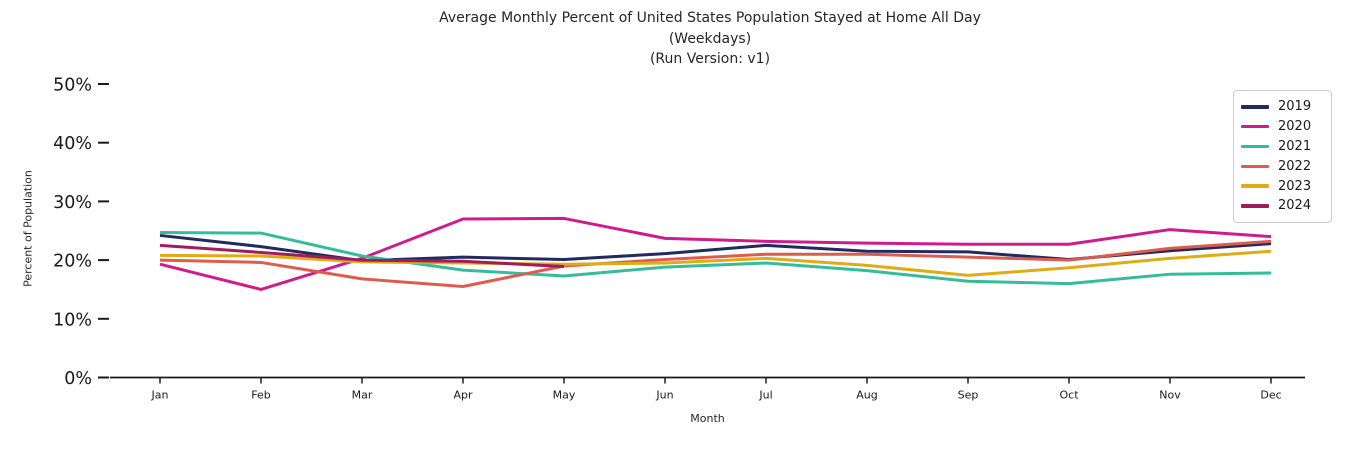 The image size is (1350, 450). Describe the element at coordinates (710, 59) in the screenshot. I see `chart-title-line3: (Run Version: v1)` at that location.